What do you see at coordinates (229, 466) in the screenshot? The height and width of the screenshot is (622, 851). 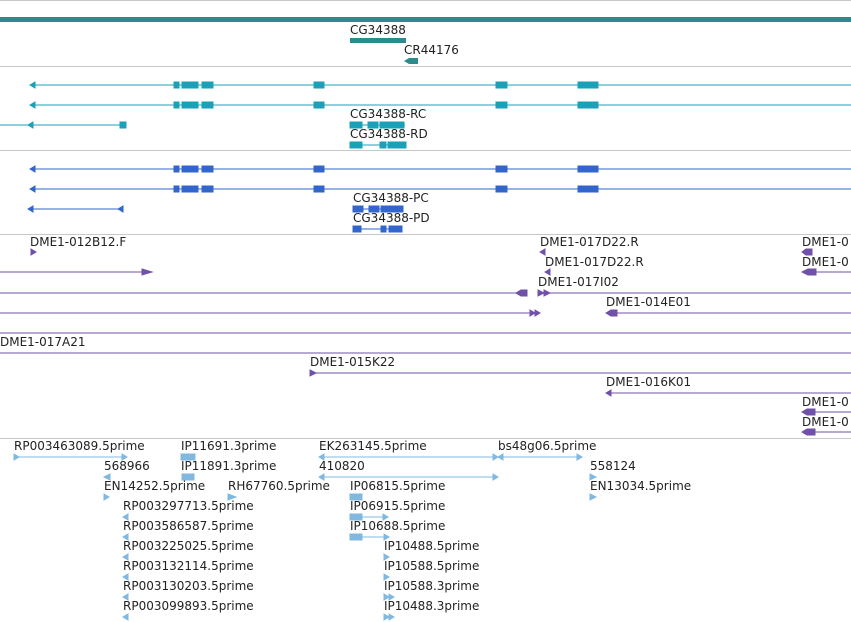 I see `est-label: IP11891.3prime` at bounding box center [229, 466].